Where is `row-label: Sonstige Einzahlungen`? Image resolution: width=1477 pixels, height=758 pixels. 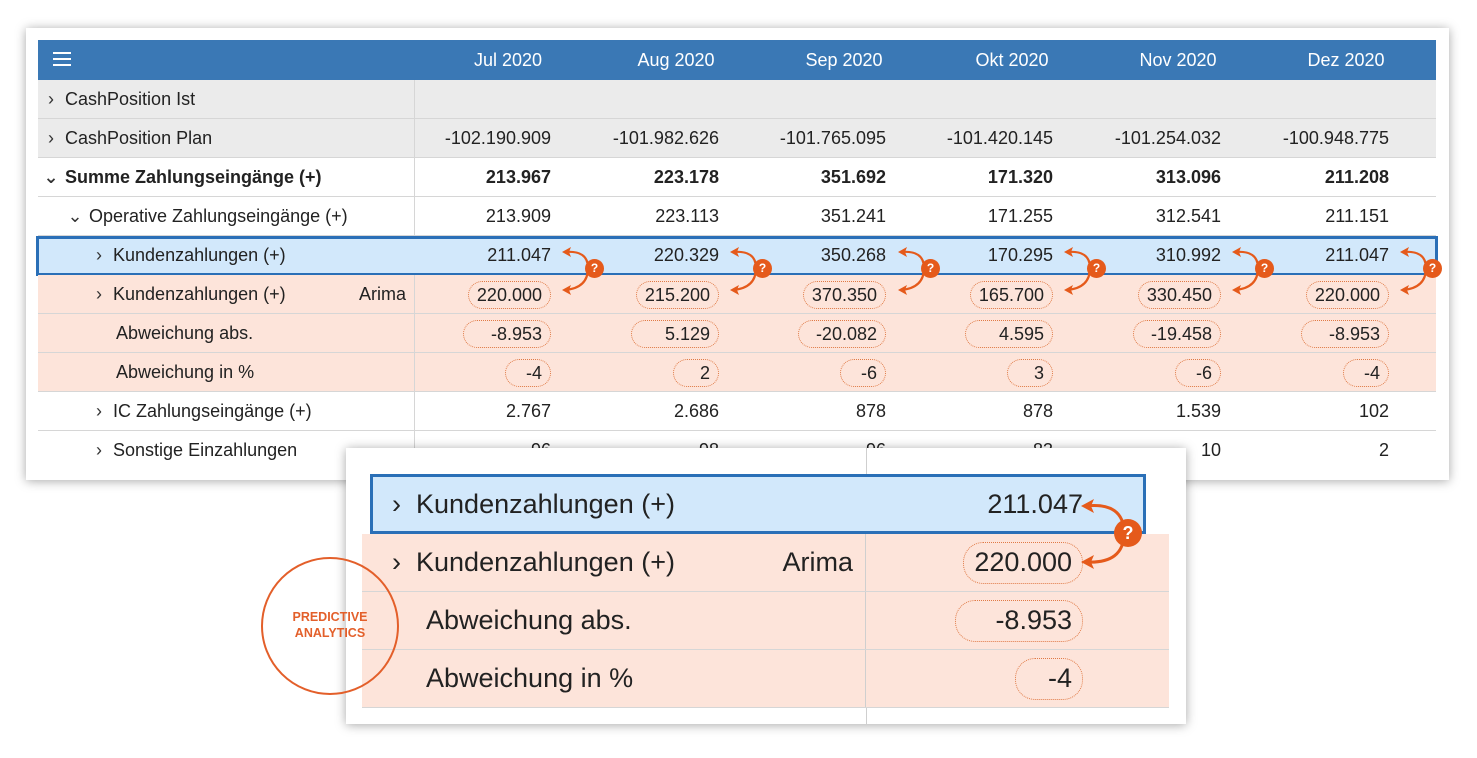 row-label: Sonstige Einzahlungen is located at coordinates (205, 450).